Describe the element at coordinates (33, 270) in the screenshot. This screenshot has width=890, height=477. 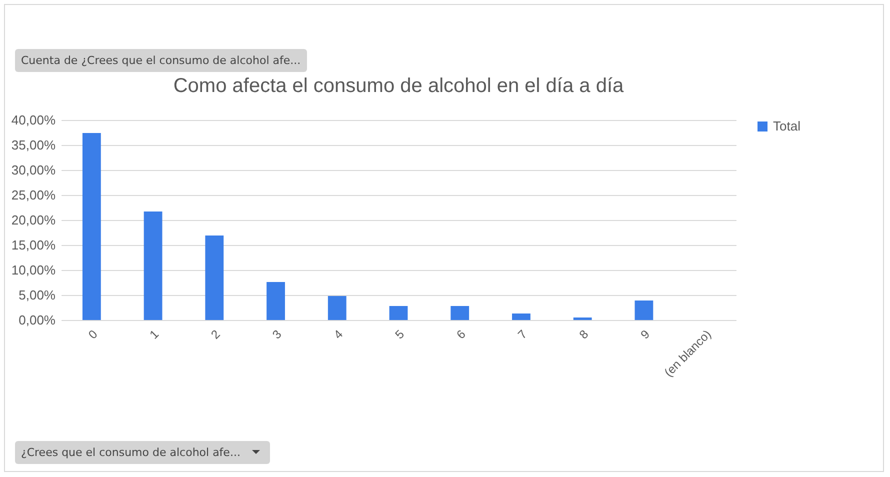
I see `y-tick-label: 10,00%` at that location.